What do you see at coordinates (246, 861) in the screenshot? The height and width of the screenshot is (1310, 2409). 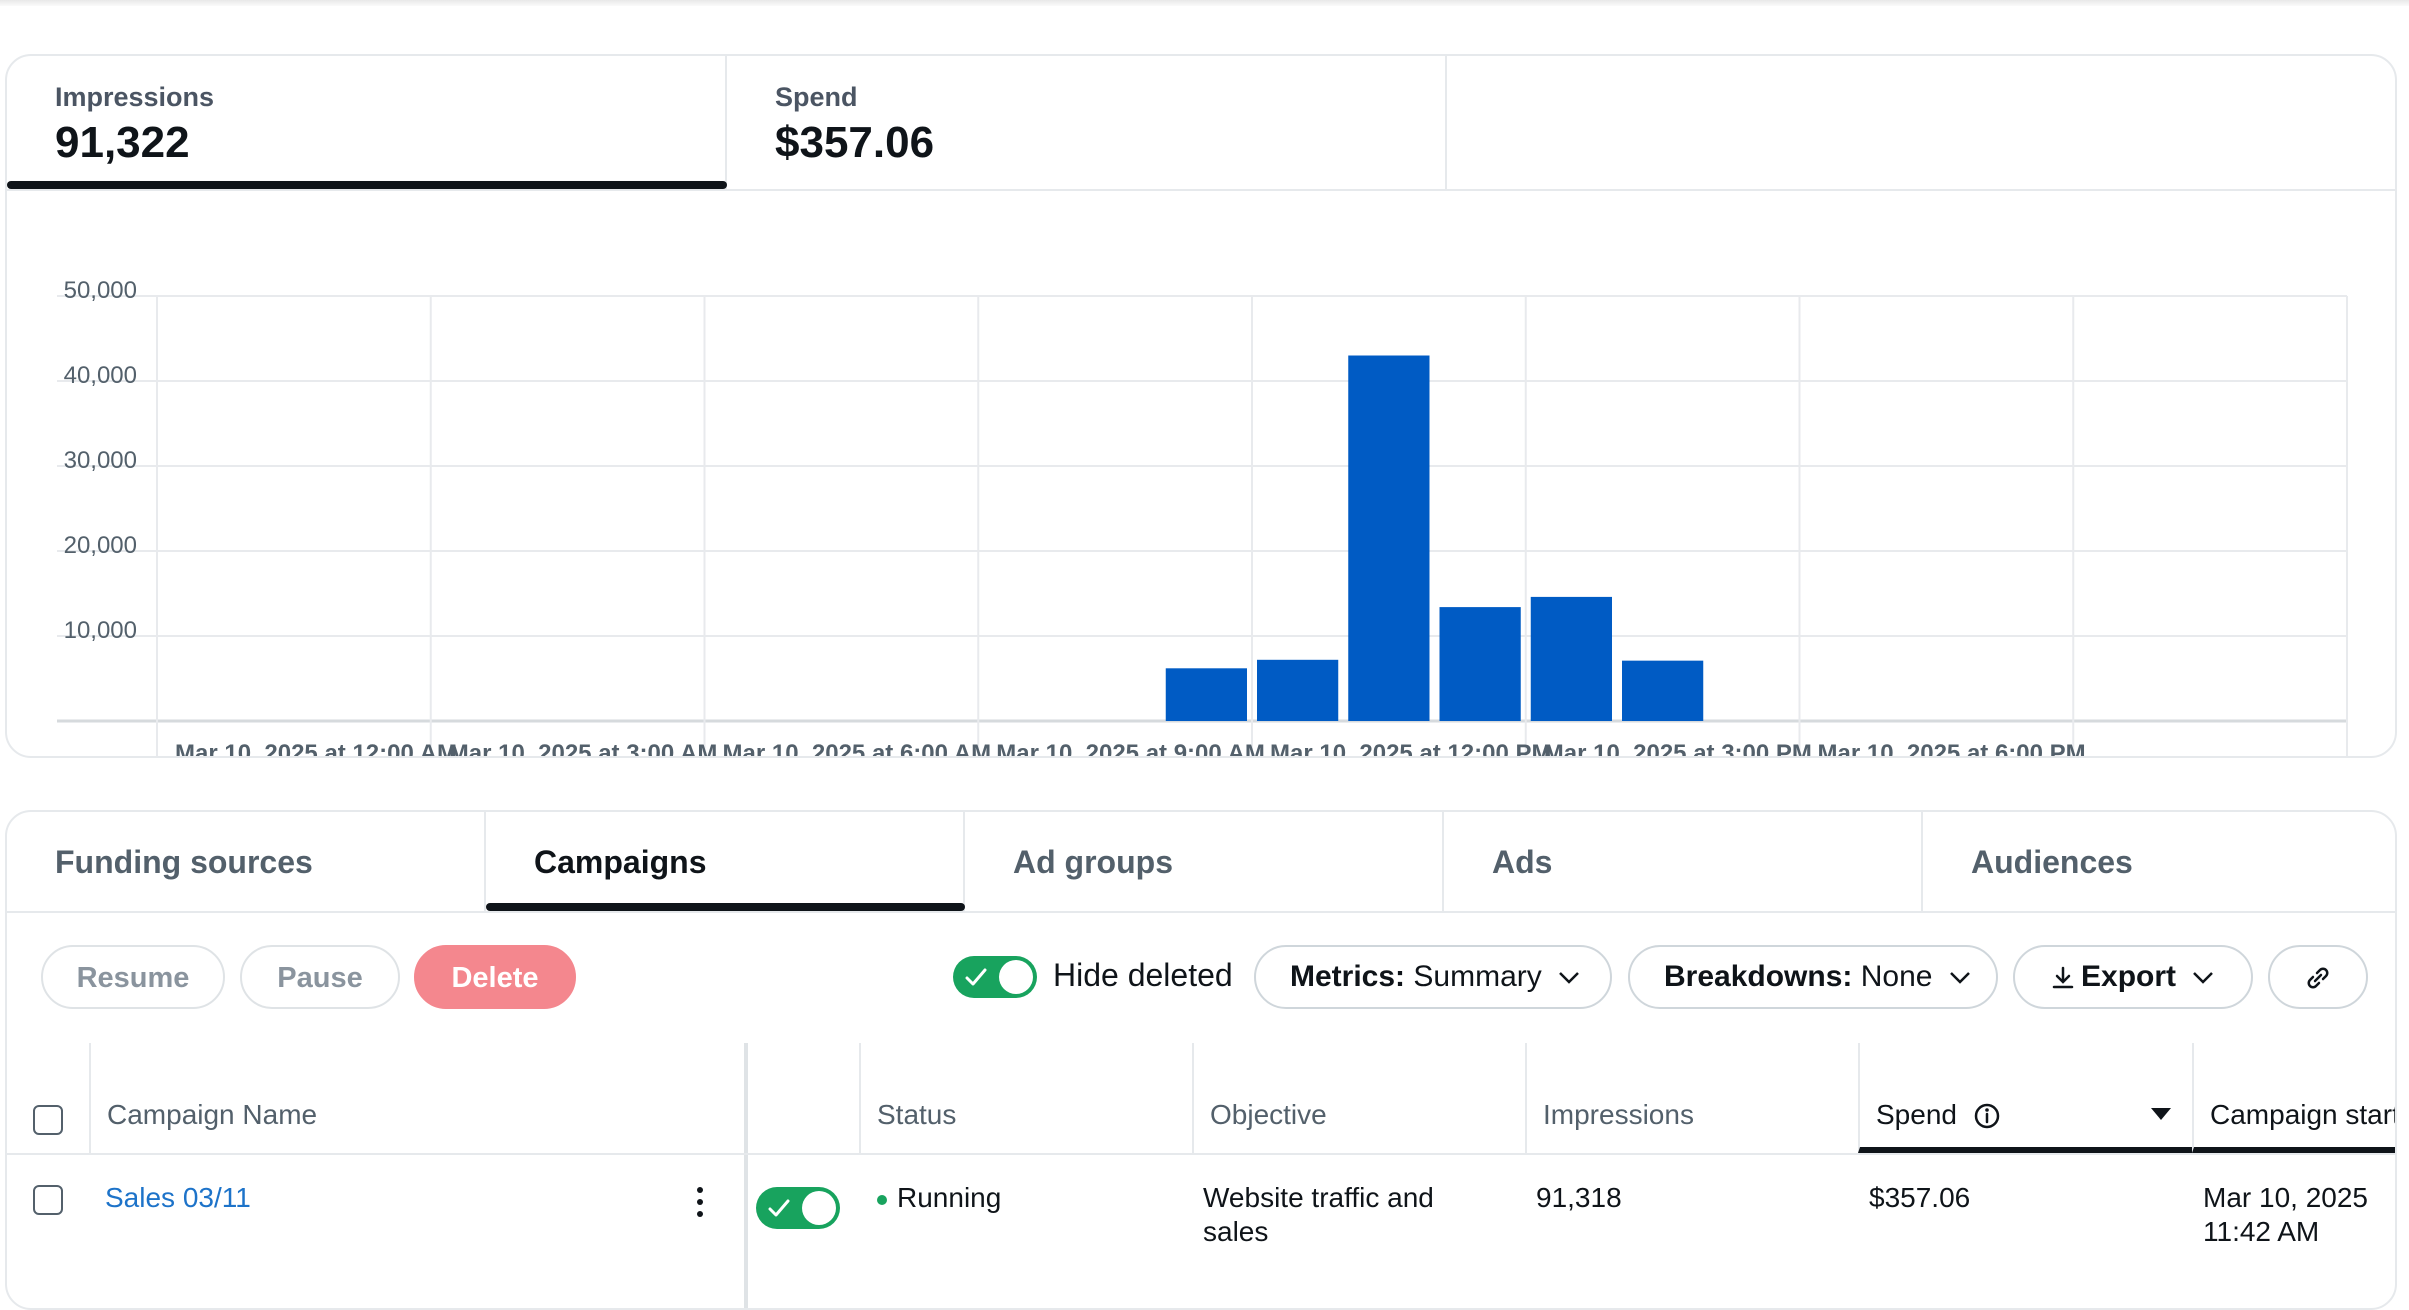 I see `tab-funding-sources: Funding sources` at bounding box center [246, 861].